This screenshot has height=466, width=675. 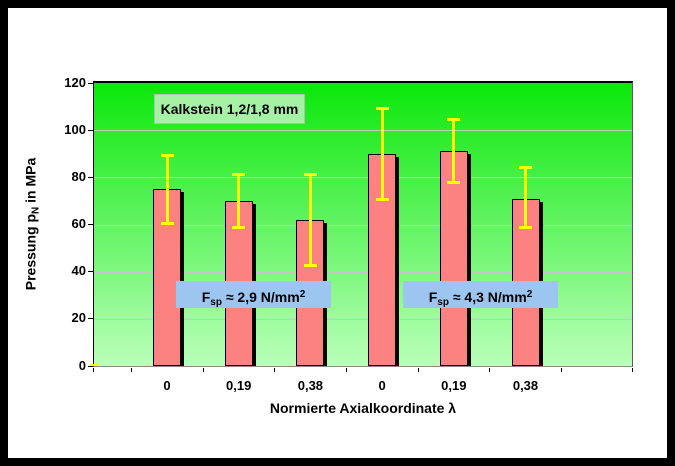 I want to click on error-bar-5-line, so click(x=454, y=151).